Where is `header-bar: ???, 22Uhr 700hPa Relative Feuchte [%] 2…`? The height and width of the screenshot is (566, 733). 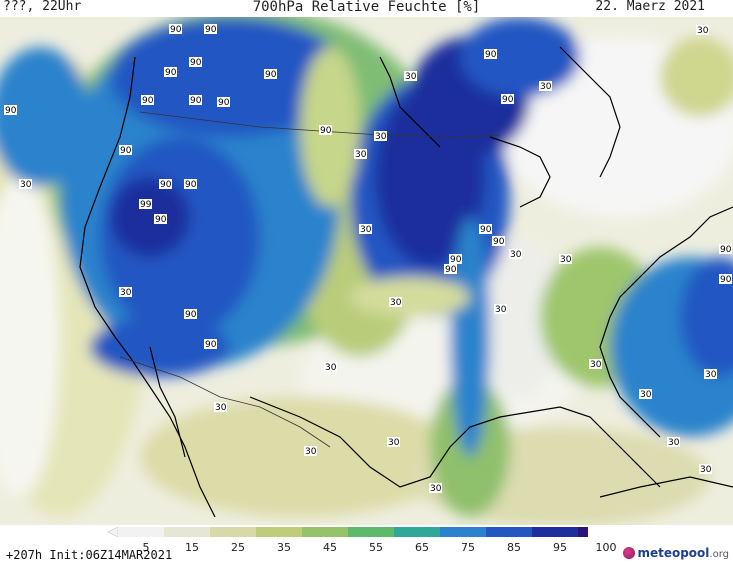
header-bar: ???, 22Uhr 700hPa Relative Feuchte [%] 2… is located at coordinates (366, 8).